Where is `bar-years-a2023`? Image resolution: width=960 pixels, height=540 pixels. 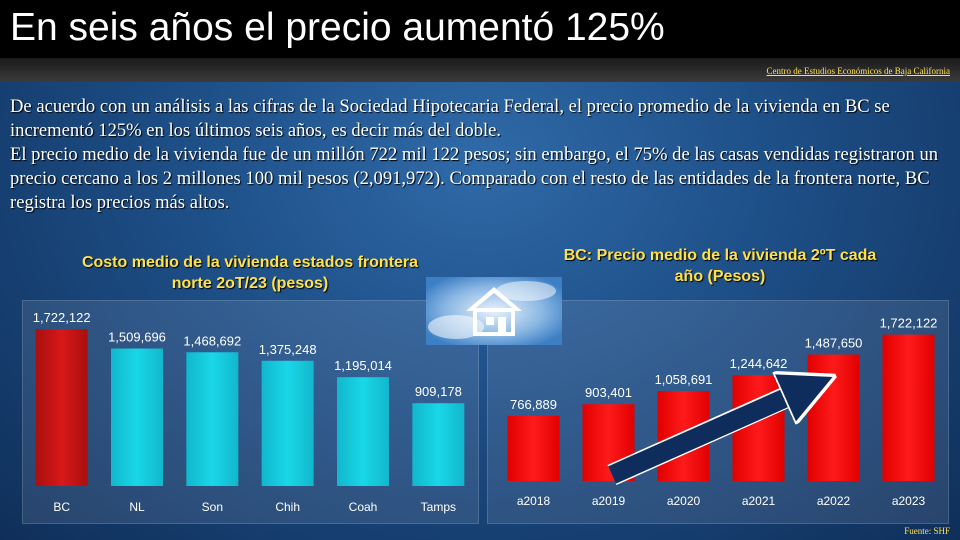
bar-years-a2023 is located at coordinates (908, 407).